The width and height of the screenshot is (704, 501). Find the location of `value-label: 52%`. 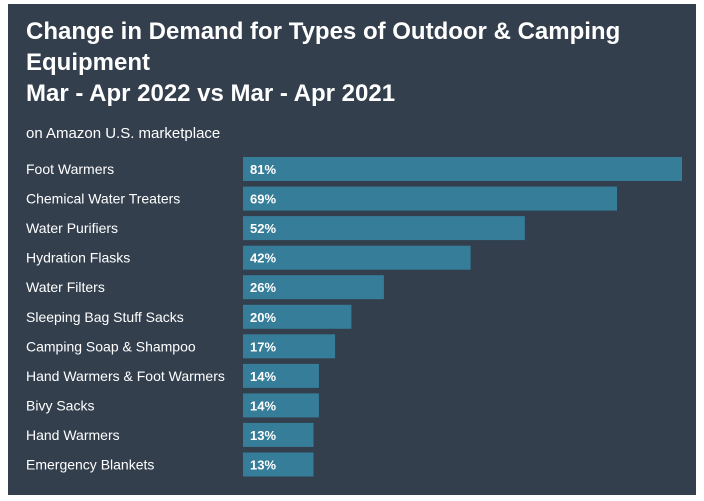

value-label: 52% is located at coordinates (263, 228).